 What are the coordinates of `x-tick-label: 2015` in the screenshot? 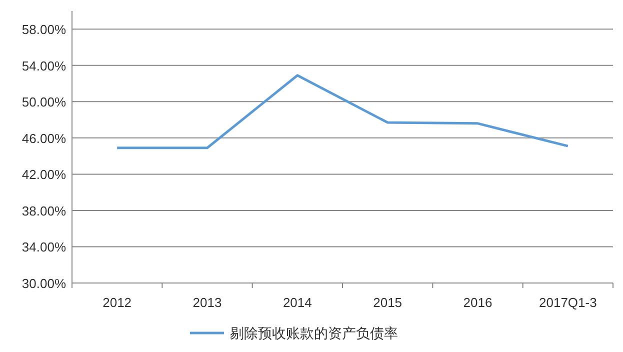 It's located at (387, 302).